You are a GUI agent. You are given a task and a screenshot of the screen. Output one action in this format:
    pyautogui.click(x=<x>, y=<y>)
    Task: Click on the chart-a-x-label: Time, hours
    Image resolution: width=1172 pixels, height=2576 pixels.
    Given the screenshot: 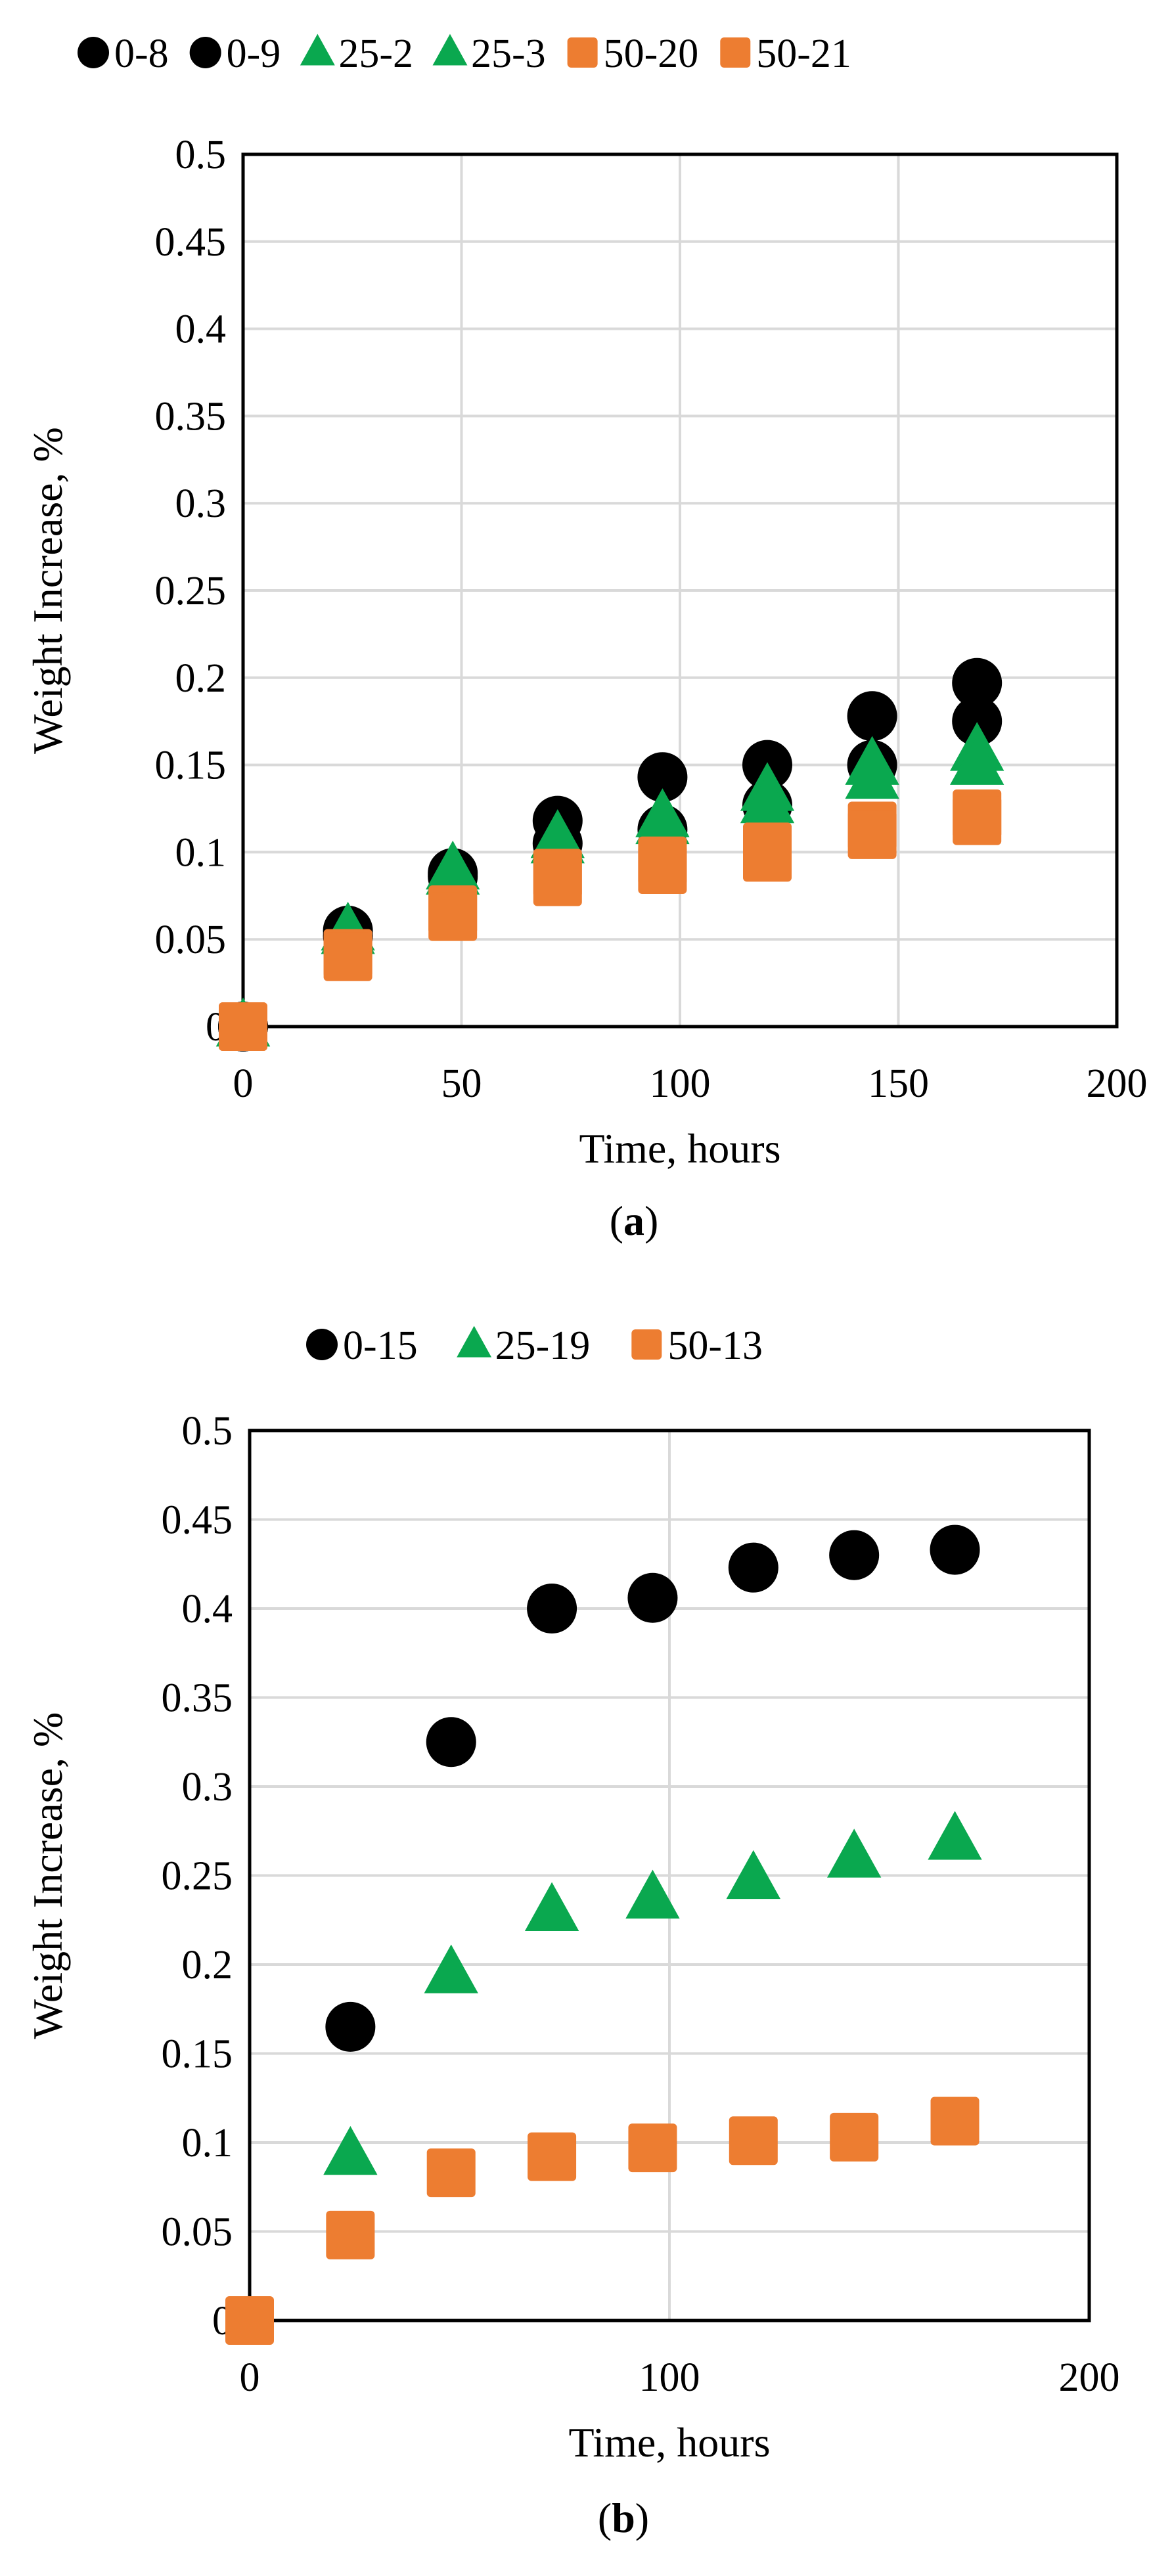 What is the action you would take?
    pyautogui.click(x=679, y=1148)
    